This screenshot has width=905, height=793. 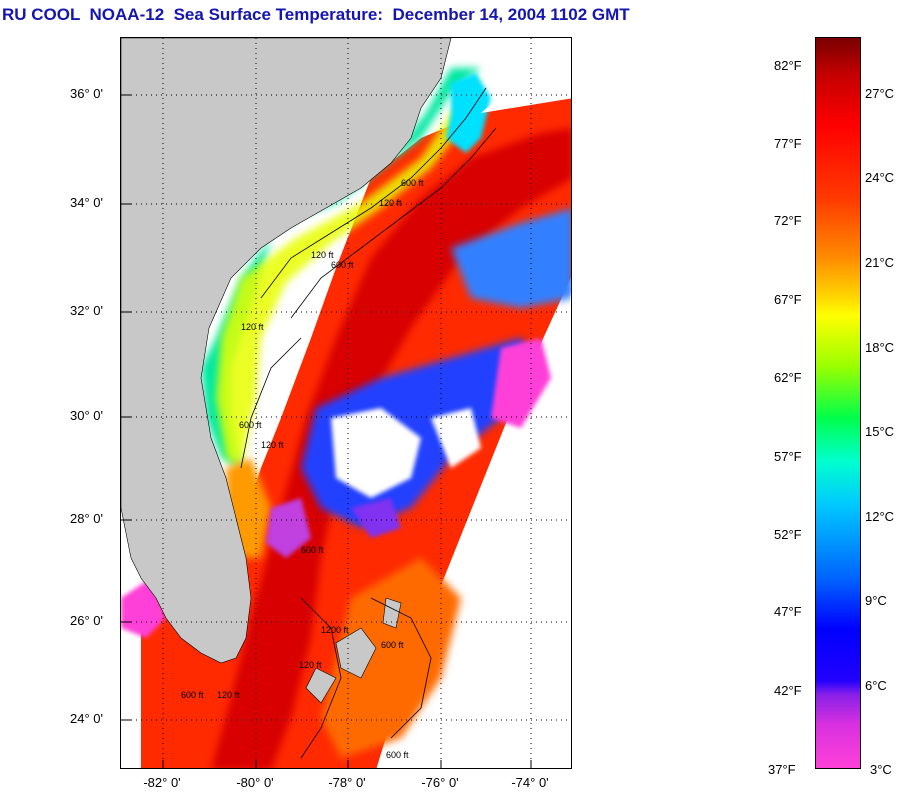 I want to click on colorbar-f-62: 62°F, so click(x=788, y=377).